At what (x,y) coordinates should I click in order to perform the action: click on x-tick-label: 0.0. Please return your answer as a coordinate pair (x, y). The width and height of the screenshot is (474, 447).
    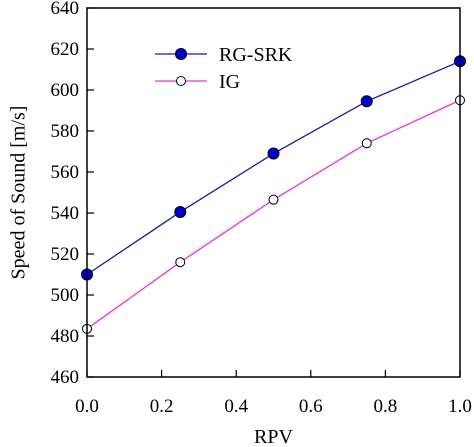
    Looking at the image, I should click on (87, 406).